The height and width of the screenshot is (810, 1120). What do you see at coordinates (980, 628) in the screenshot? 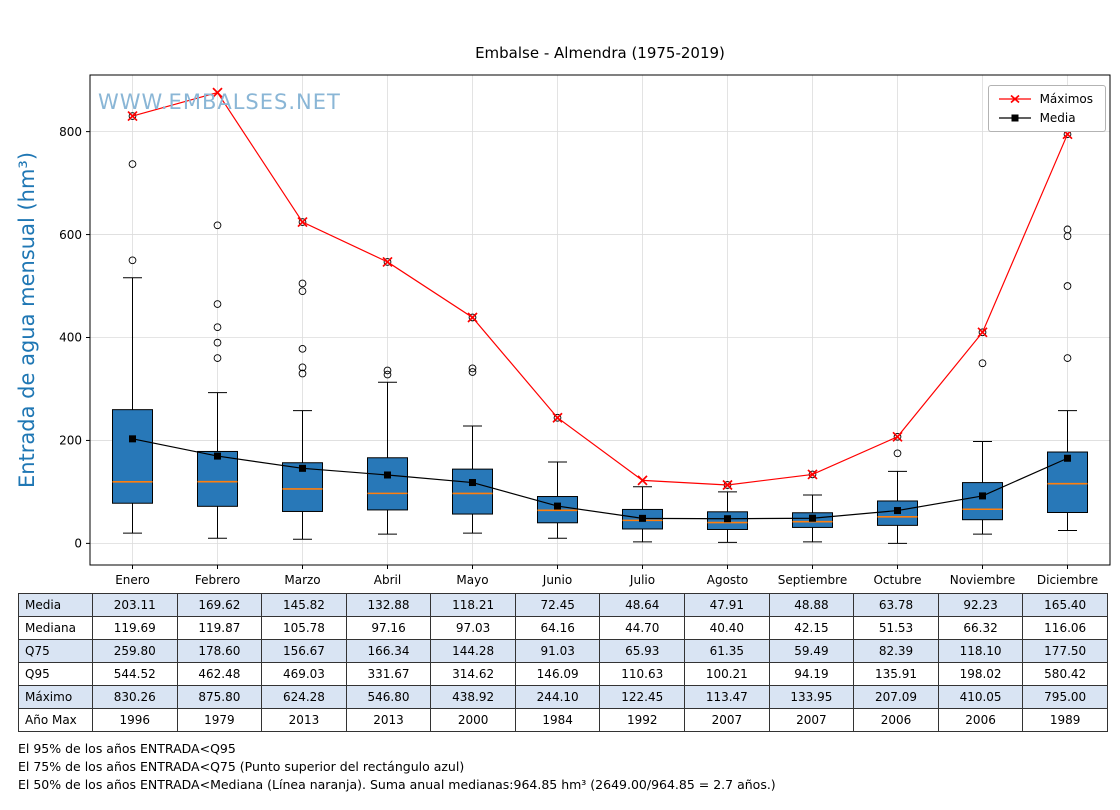
I see `table-cell: 66.32` at bounding box center [980, 628].